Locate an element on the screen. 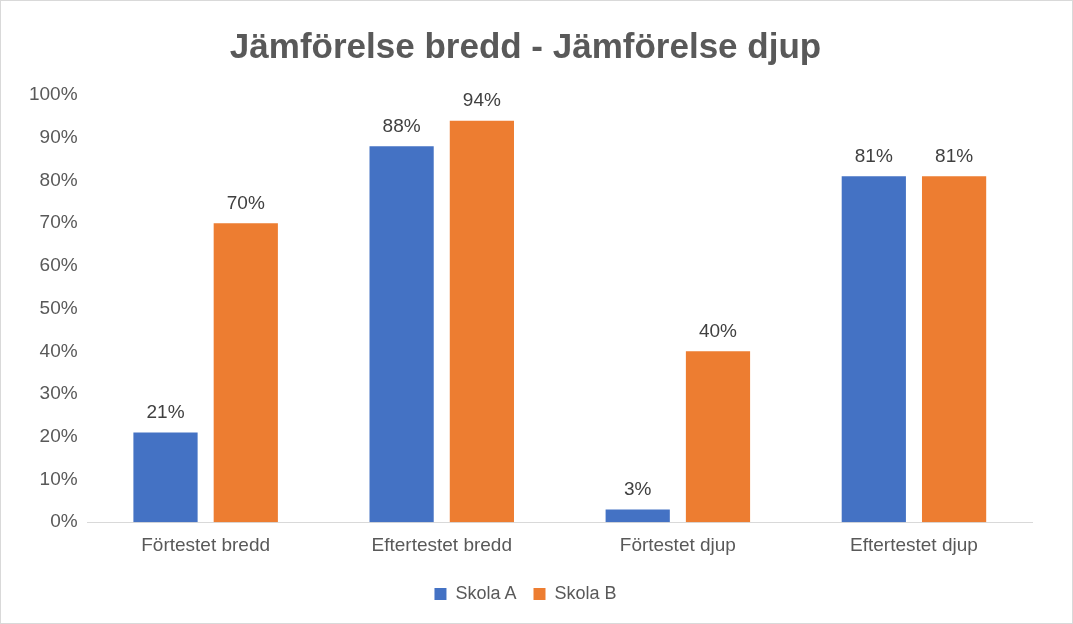 The image size is (1073, 624). legend-label: Skola B is located at coordinates (585, 592).